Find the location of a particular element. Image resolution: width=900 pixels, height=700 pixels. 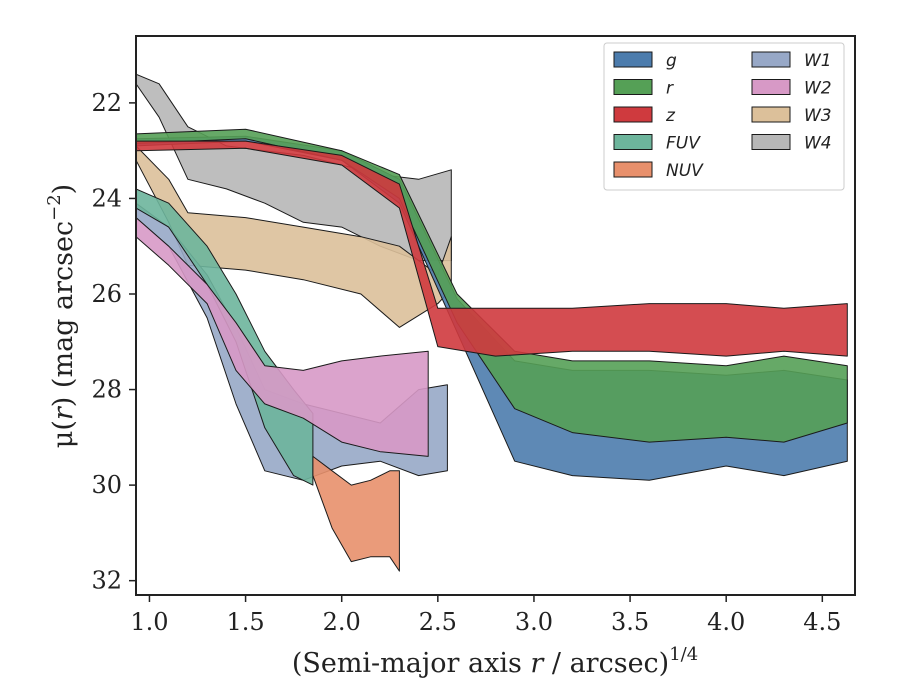

band-nuv is located at coordinates (356, 513).